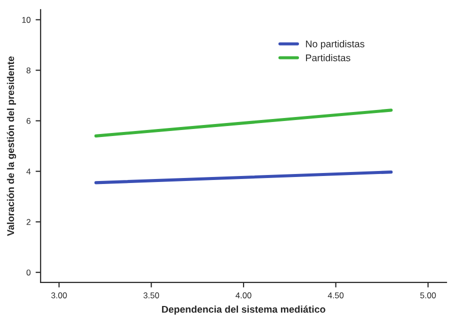  What do you see at coordinates (336, 295) in the screenshot?
I see `x-tick-label: 4.50` at bounding box center [336, 295].